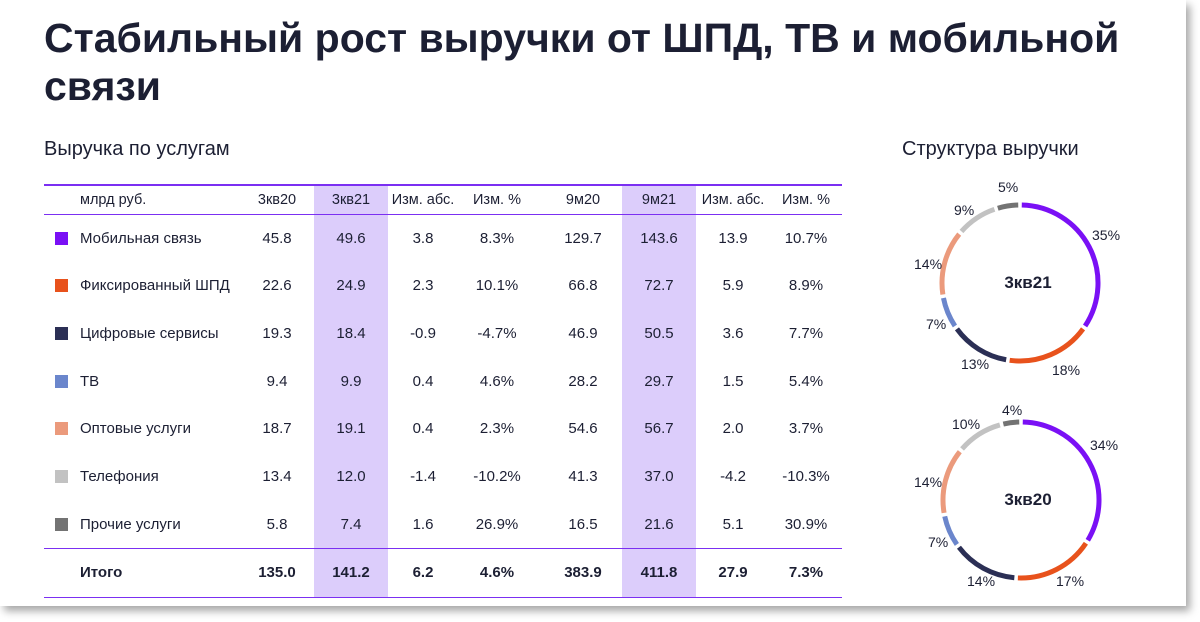  What do you see at coordinates (1008, 187) in the screenshot?
I see `slice-label: 5%` at bounding box center [1008, 187].